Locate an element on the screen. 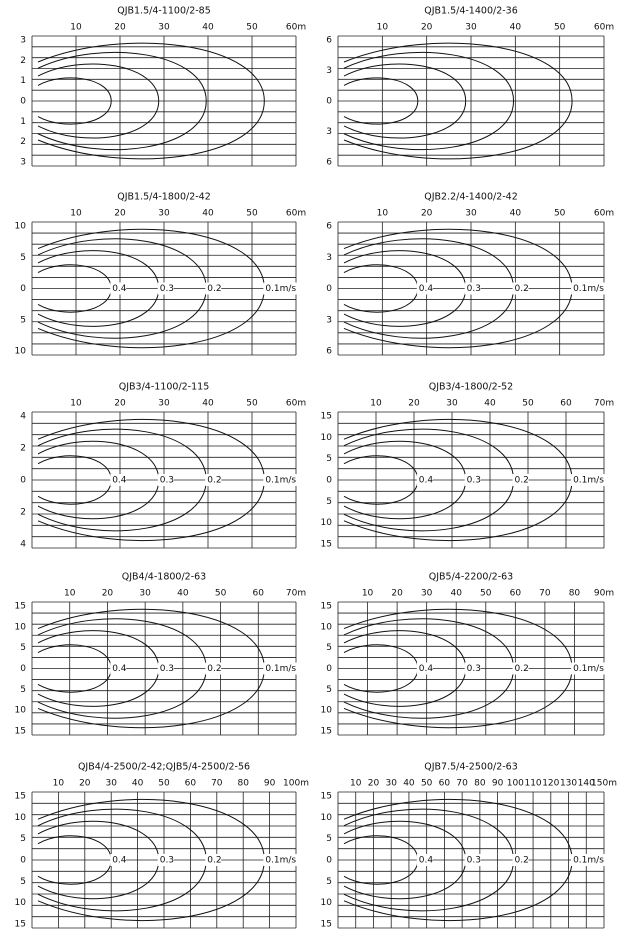 Image resolution: width=635 pixels, height=938 pixels. y-label: 0 is located at coordinates (23, 669).